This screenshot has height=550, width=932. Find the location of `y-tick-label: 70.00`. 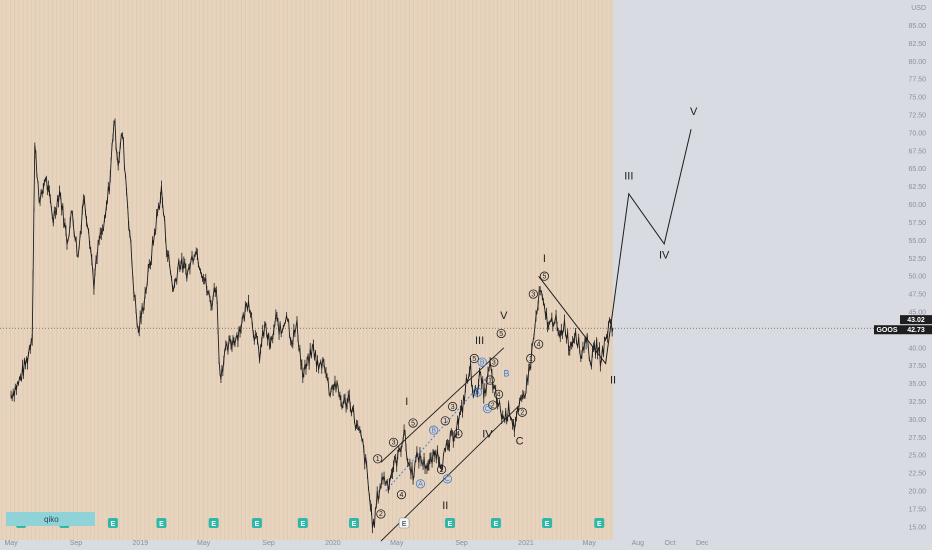

y-tick-label: 70.00 is located at coordinates (917, 133).